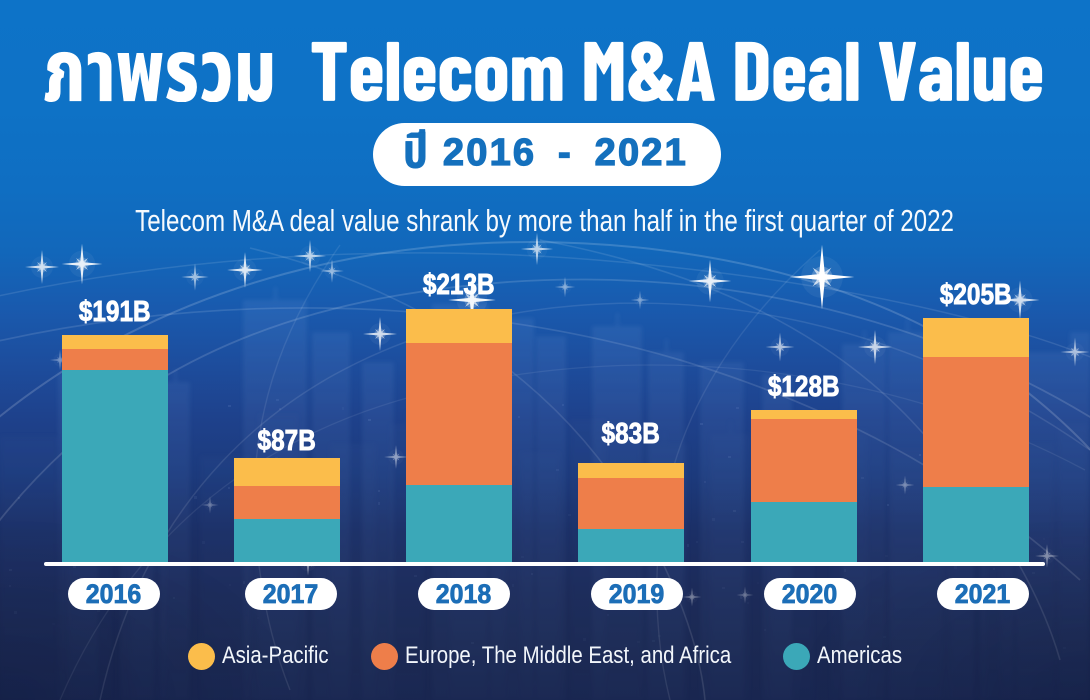 This screenshot has width=1090, height=700. I want to click on year-pill-label: 2020, so click(809, 593).